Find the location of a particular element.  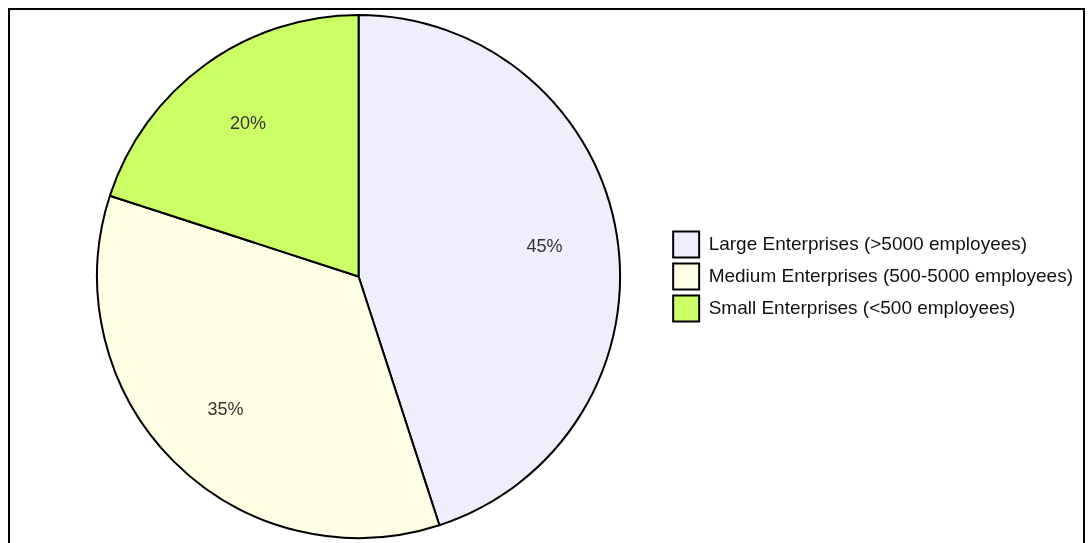

data-label: 45% is located at coordinates (544, 246).